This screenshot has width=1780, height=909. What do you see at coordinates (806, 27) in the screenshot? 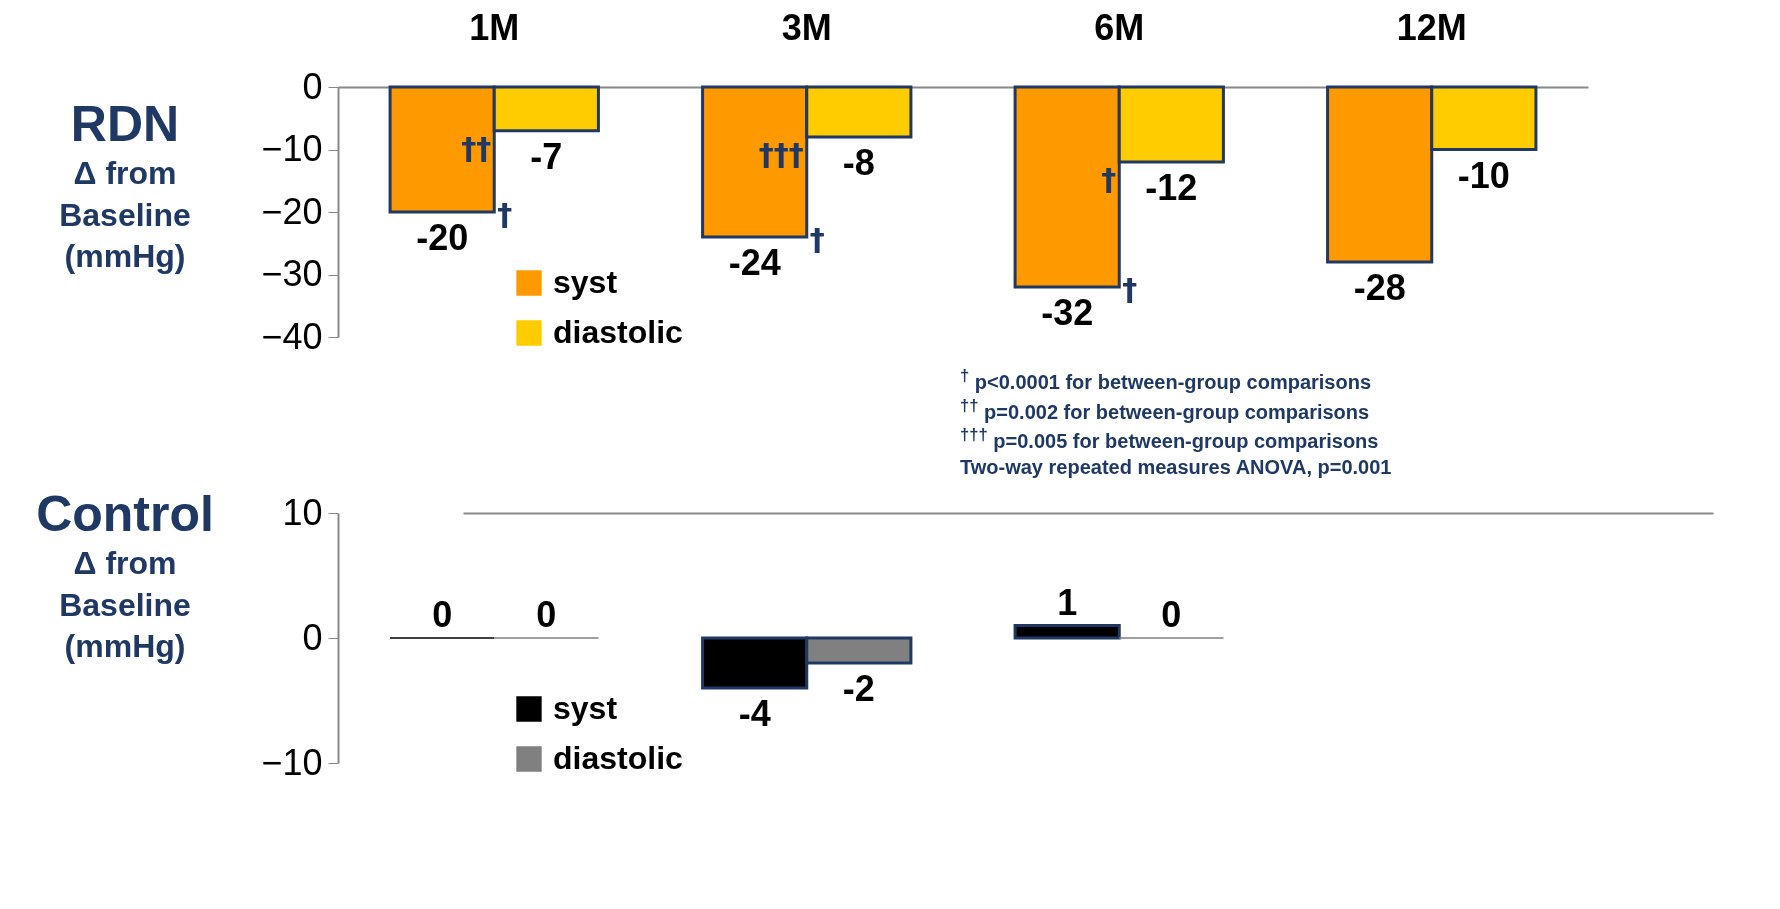
I see `x-tick-label: 3M` at bounding box center [806, 27].